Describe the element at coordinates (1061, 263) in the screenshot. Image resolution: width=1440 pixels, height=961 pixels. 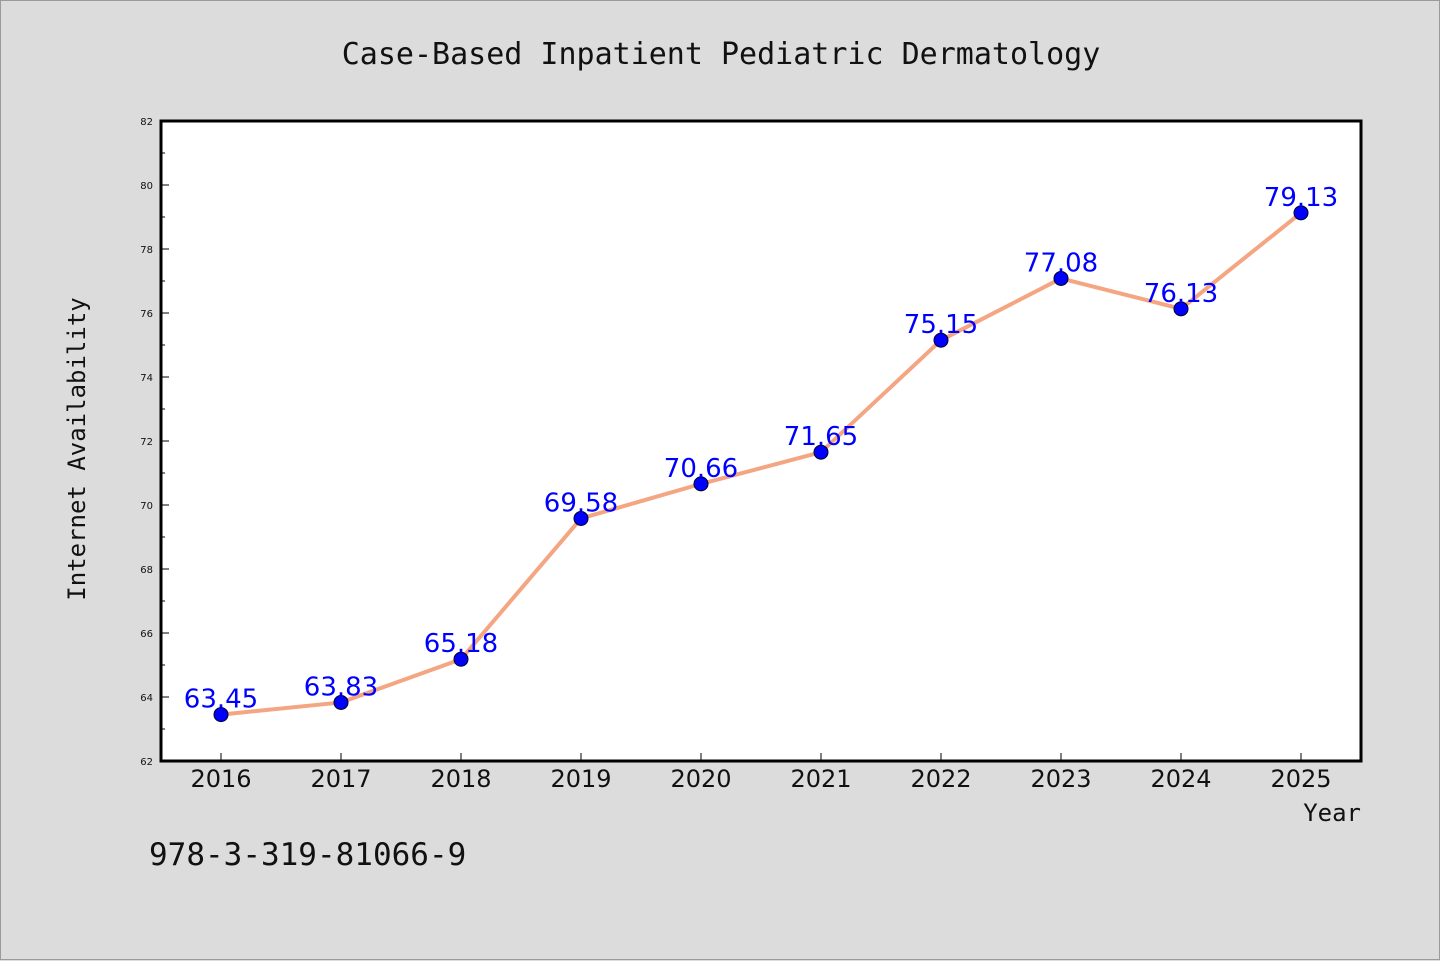
I see `data-label: 77.08` at that location.